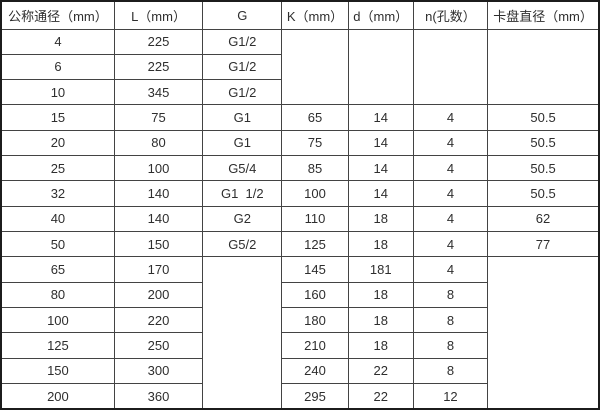 Image resolution: width=600 pixels, height=410 pixels. What do you see at coordinates (57, 168) in the screenshot?
I see `table-cell: 25` at bounding box center [57, 168].